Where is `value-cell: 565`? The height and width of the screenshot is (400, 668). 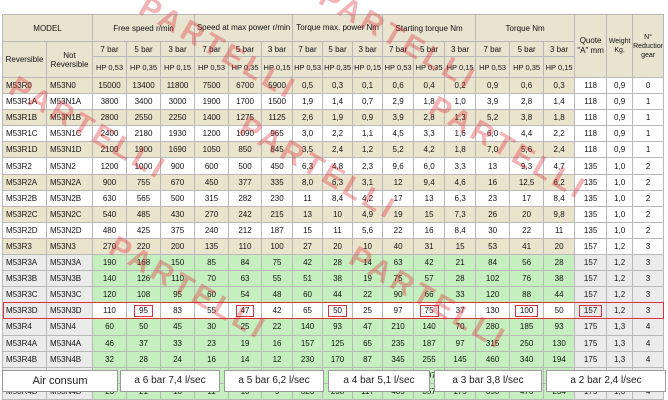
value-cell: 565 is located at coordinates (144, 198).